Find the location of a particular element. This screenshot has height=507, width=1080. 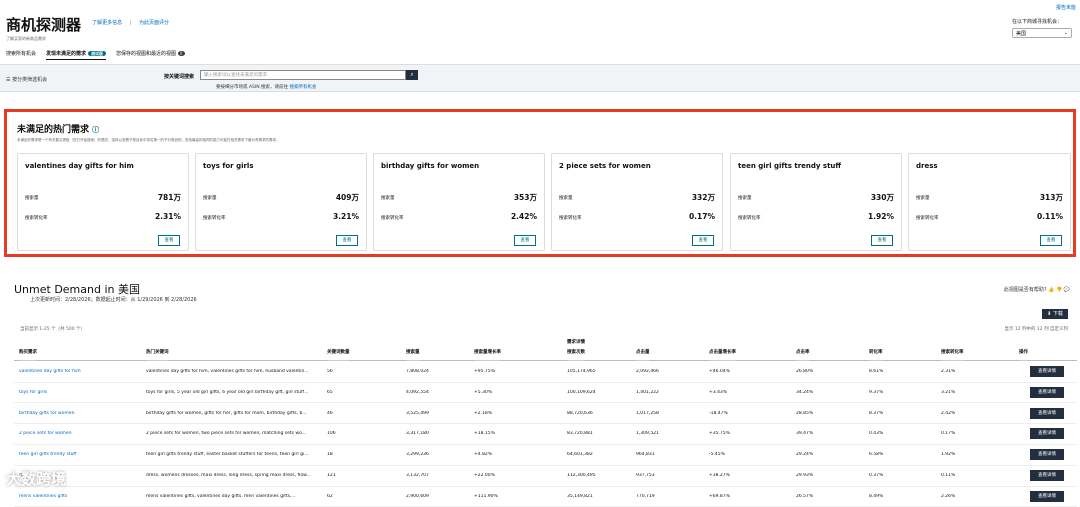

card-volume-value: 332万 is located at coordinates (703, 197).